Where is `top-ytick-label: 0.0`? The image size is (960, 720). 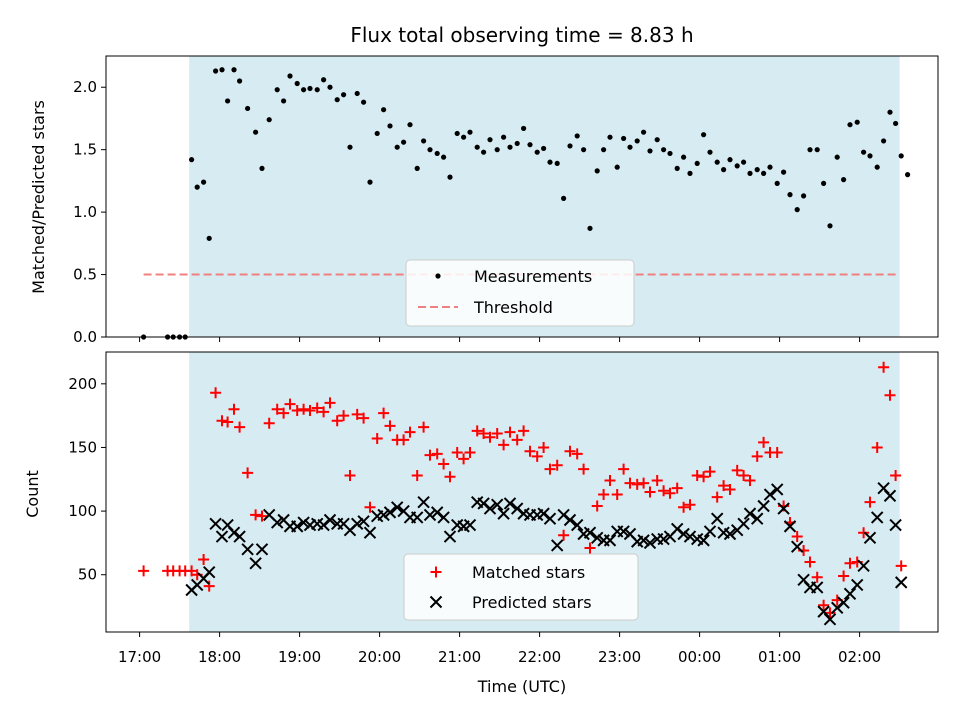 top-ytick-label: 0.0 is located at coordinates (85, 337).